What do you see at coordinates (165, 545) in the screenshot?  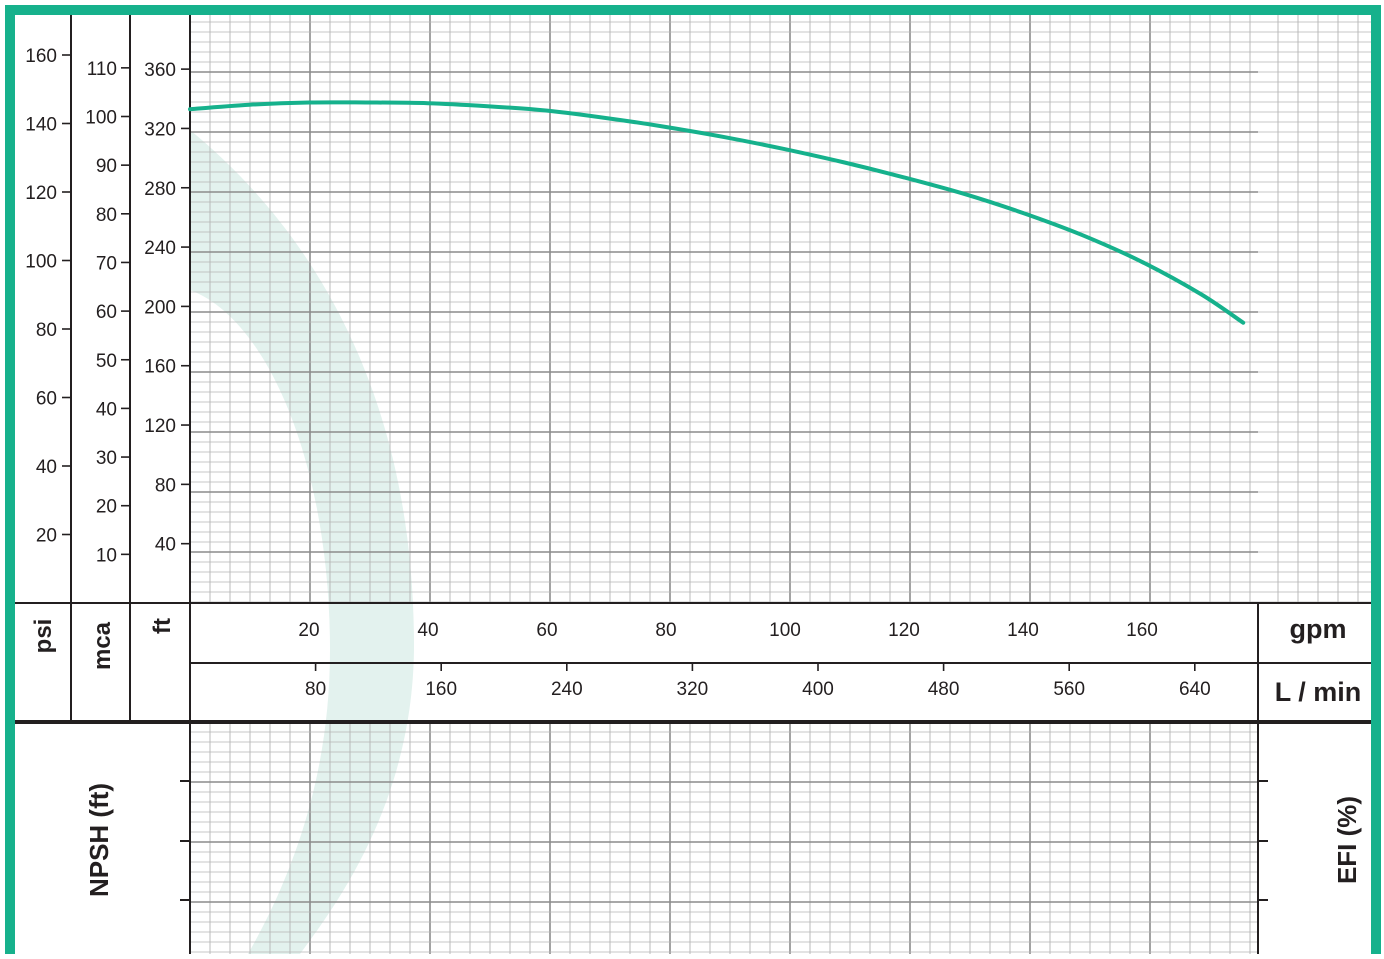 I see `ft-tick-label: 40` at bounding box center [165, 545].